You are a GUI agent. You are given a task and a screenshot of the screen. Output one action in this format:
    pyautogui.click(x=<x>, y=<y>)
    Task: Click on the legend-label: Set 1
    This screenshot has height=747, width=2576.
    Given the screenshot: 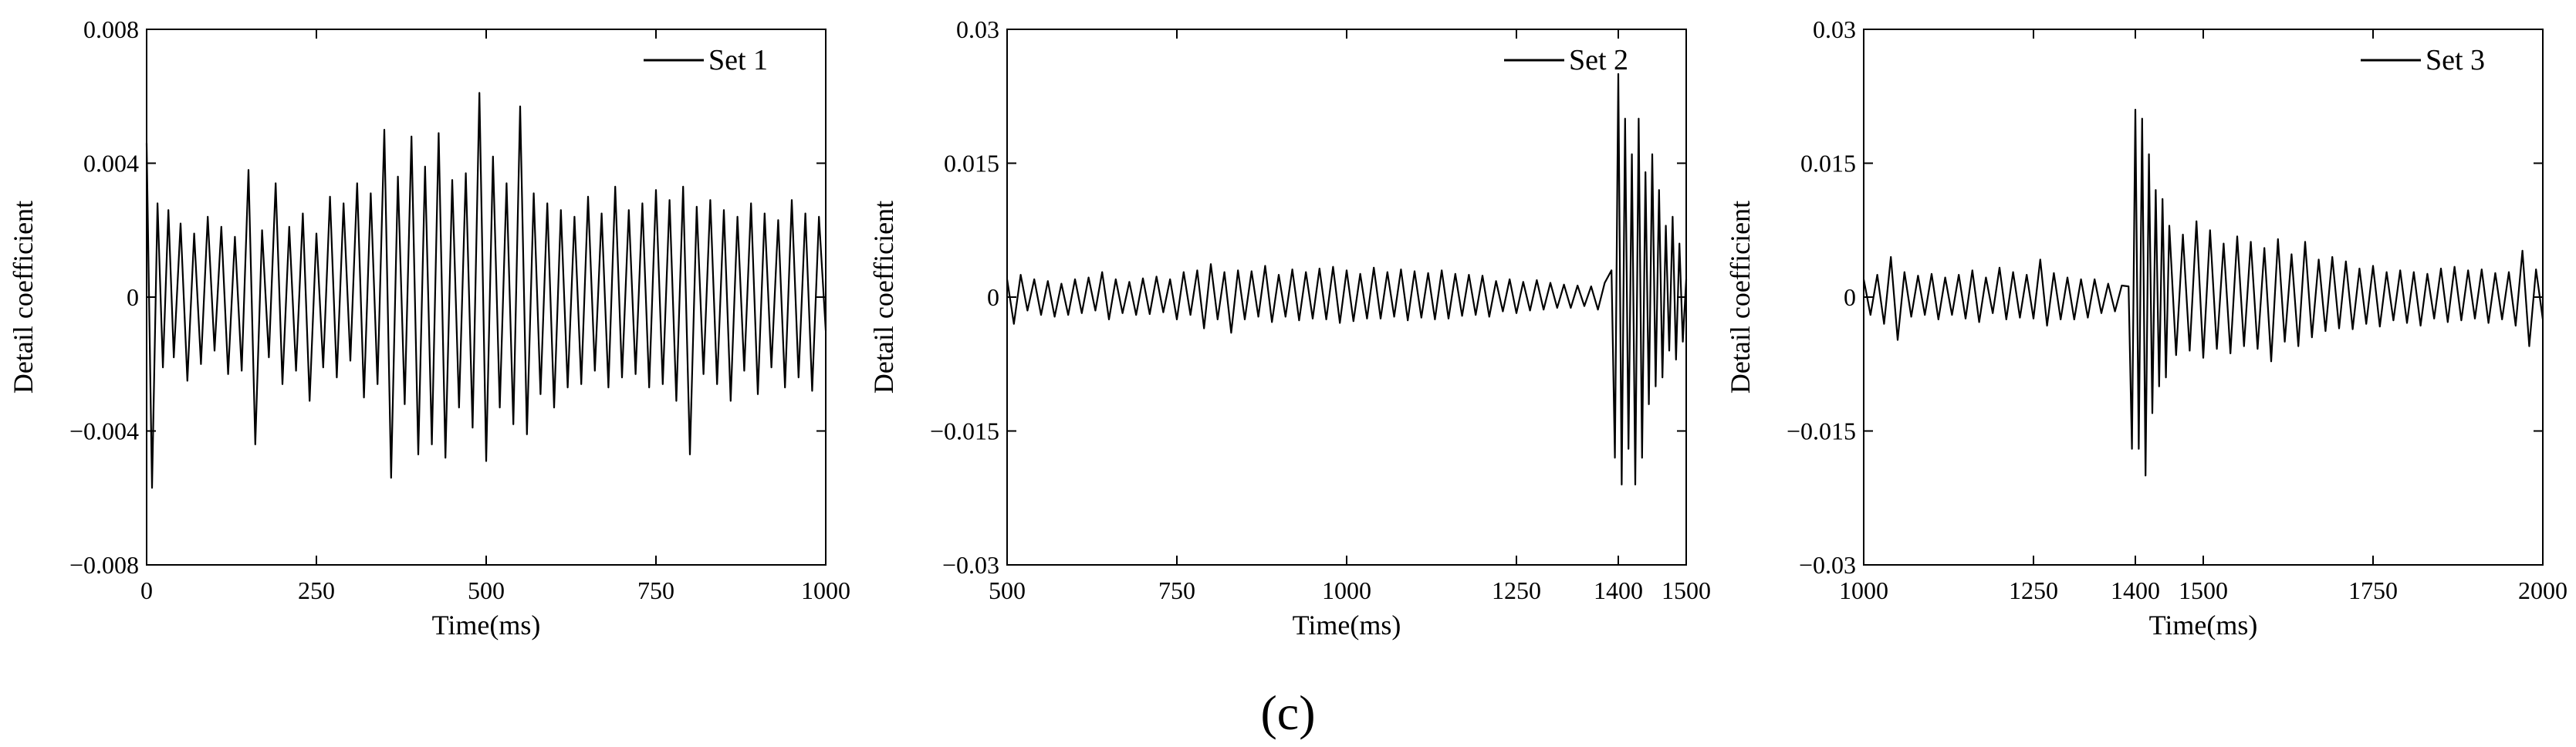 What is the action you would take?
    pyautogui.click(x=738, y=60)
    